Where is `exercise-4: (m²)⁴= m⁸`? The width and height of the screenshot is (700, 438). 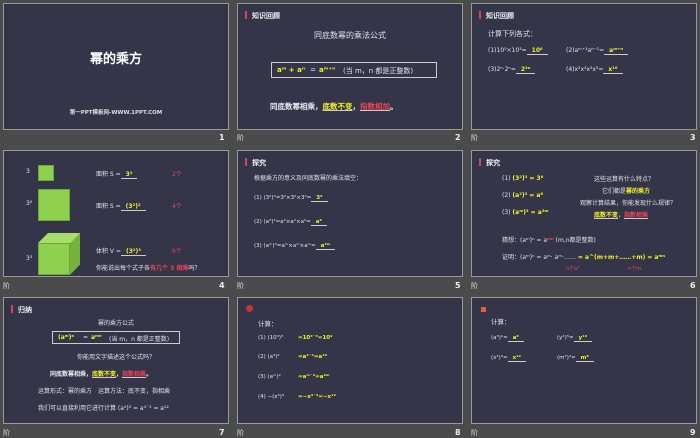
exercise-4: (m²)⁴= m⁸ is located at coordinates (575, 358).